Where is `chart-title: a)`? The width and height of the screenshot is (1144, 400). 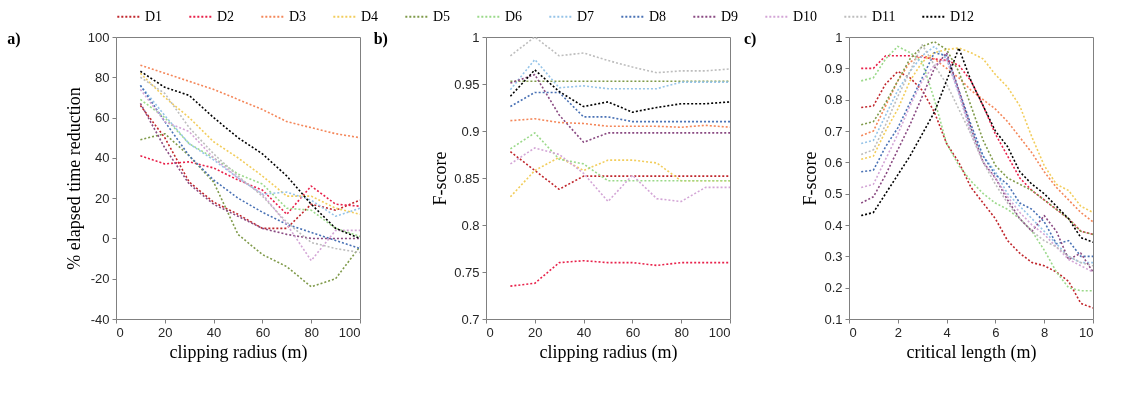
chart-title: a) is located at coordinates (14, 39).